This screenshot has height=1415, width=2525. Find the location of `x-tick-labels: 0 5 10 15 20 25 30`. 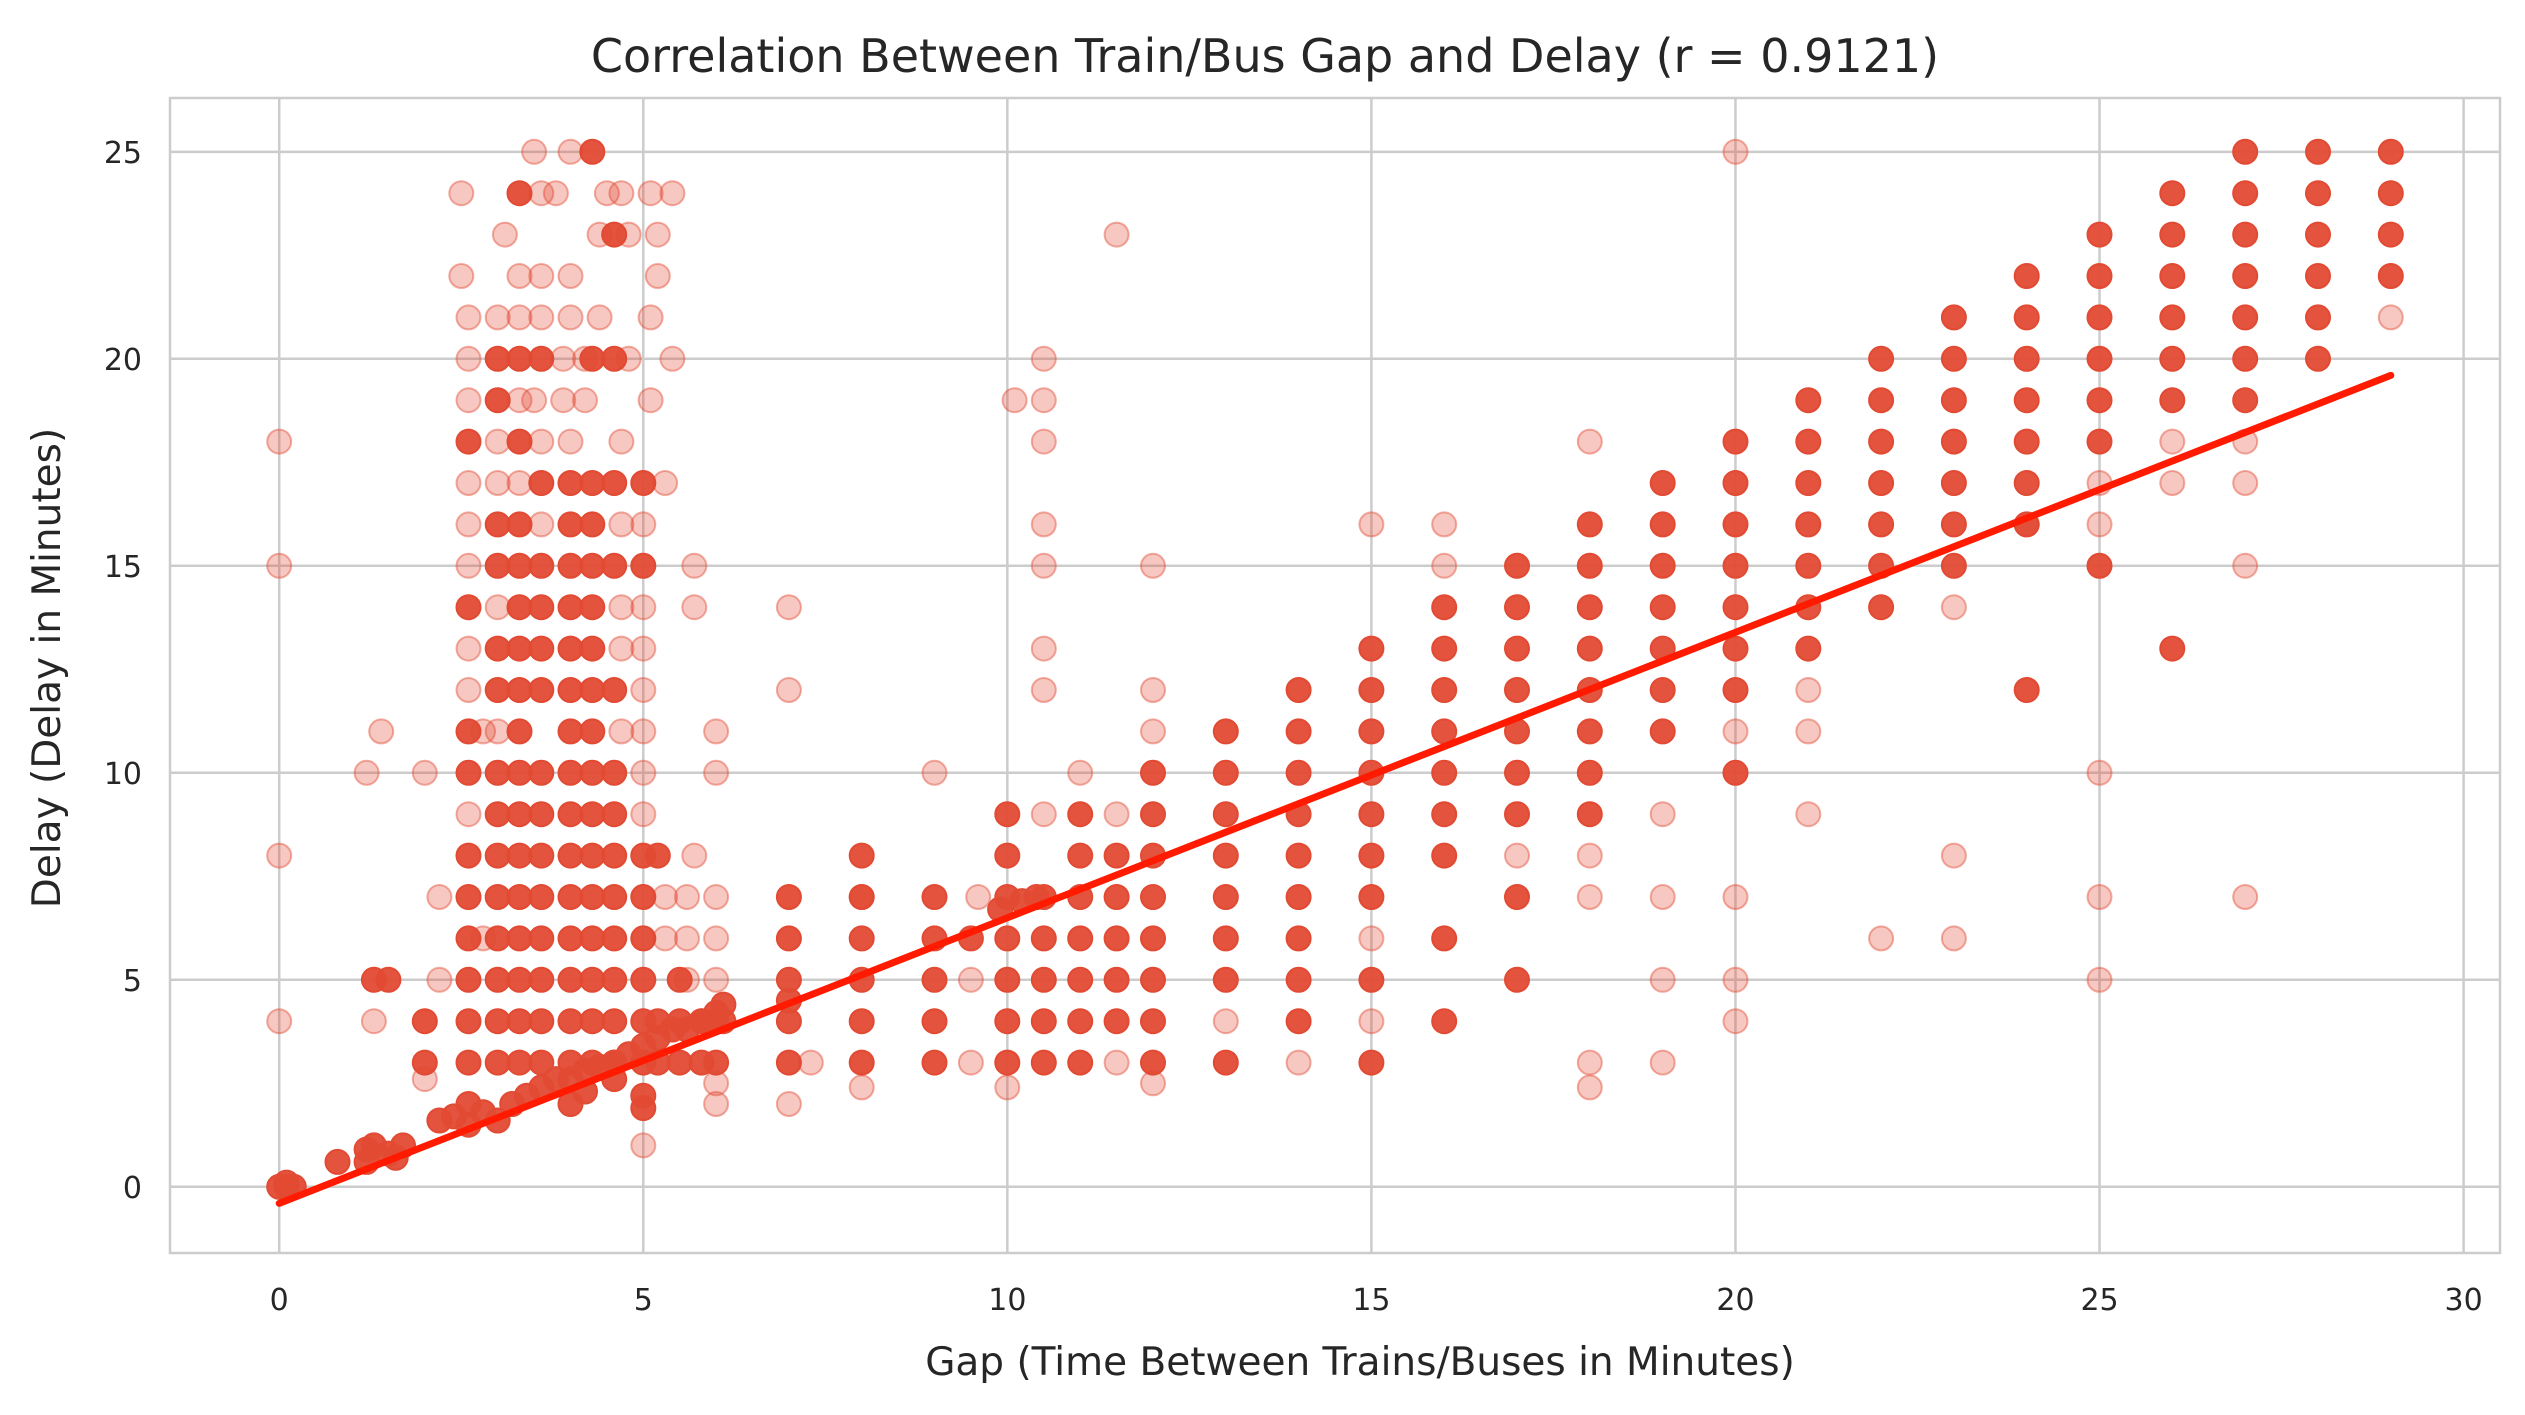

x-tick-labels: 0 5 10 15 20 25 30 is located at coordinates (1376, 1300).